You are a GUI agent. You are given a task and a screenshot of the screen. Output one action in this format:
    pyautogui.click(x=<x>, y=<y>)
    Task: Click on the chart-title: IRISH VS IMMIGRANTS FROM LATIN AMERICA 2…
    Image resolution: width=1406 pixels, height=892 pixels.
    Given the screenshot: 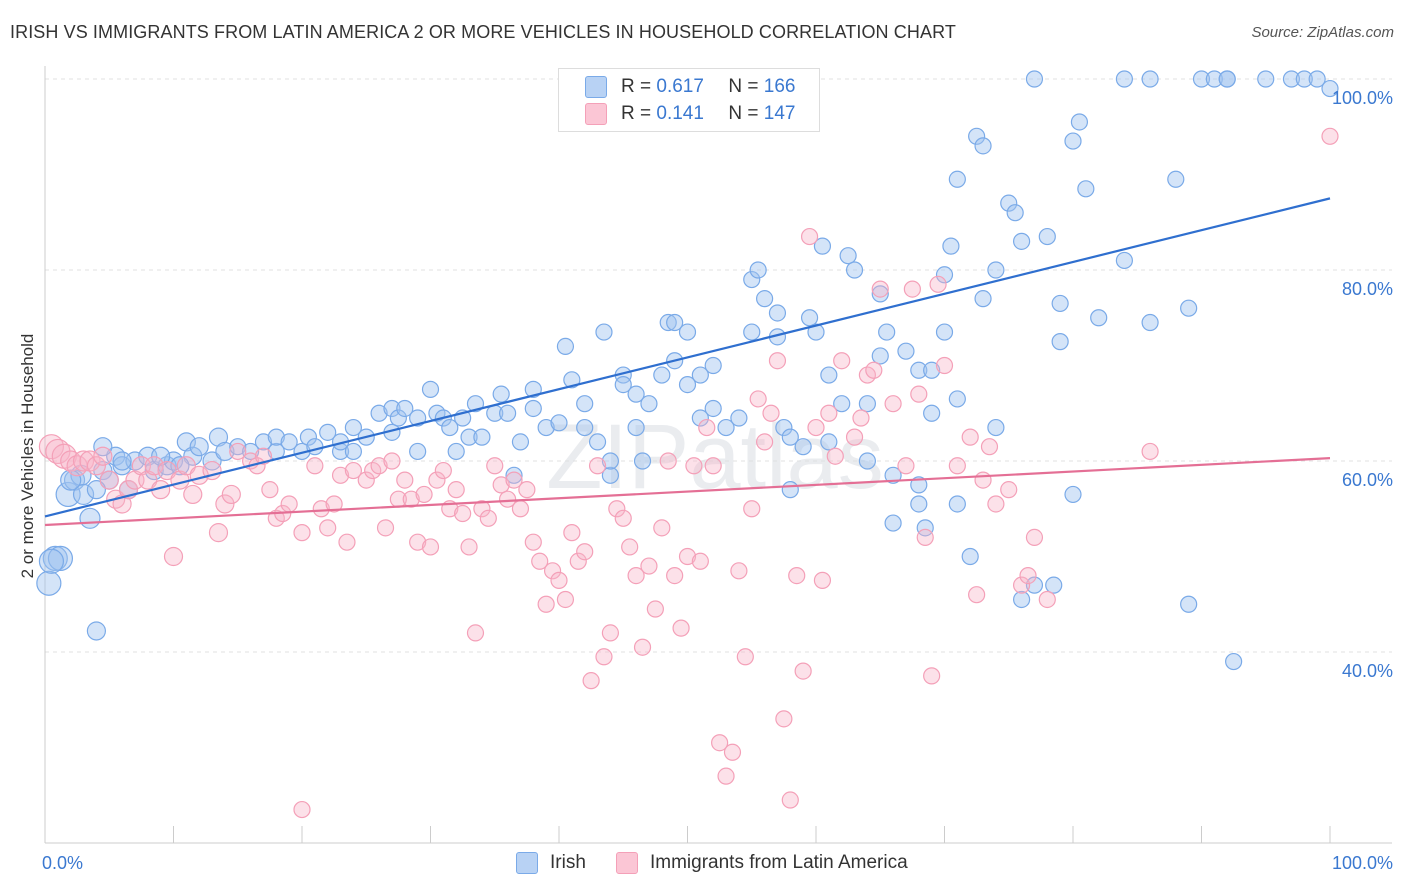 What is the action you would take?
    pyautogui.click(x=483, y=32)
    